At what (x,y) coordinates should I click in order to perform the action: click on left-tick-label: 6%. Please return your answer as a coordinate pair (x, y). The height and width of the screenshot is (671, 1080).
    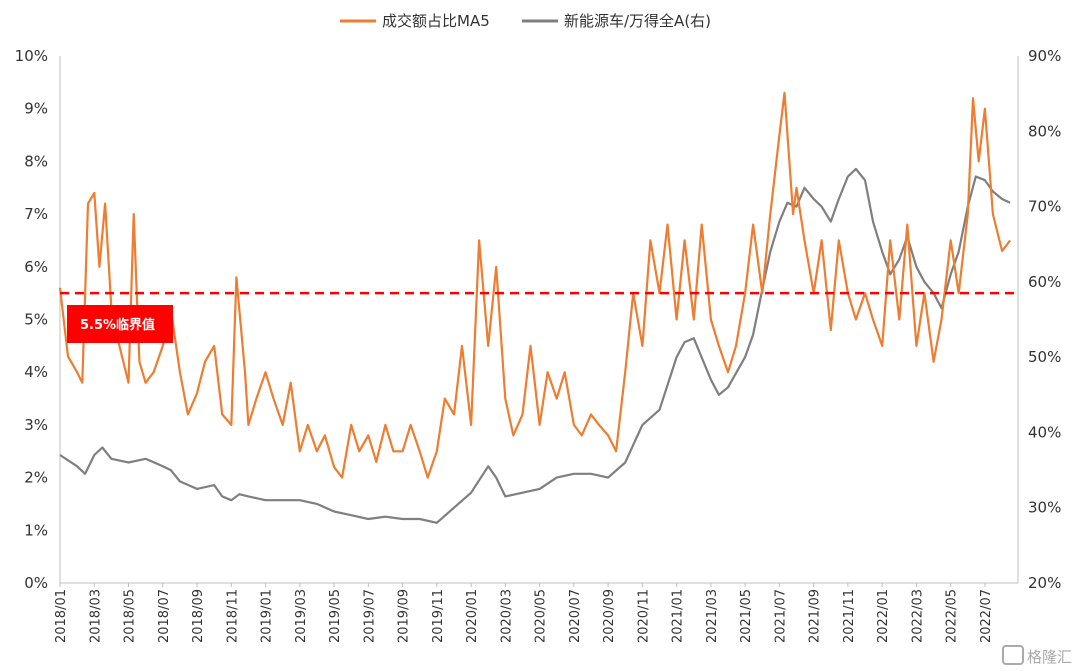
    Looking at the image, I should click on (36, 267).